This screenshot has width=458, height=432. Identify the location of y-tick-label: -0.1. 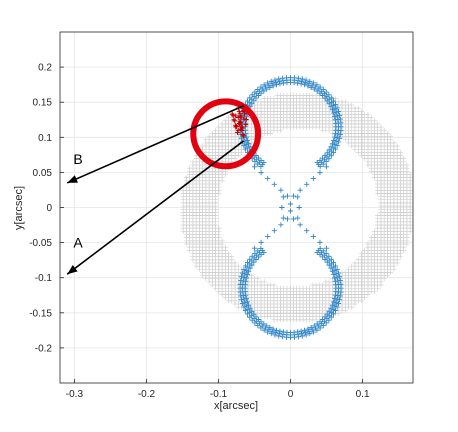
(44, 278).